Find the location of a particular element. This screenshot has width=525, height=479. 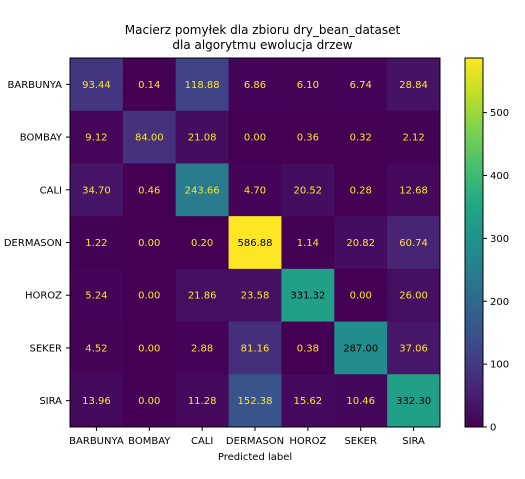

cell-value-label: 23.58 is located at coordinates (255, 296).